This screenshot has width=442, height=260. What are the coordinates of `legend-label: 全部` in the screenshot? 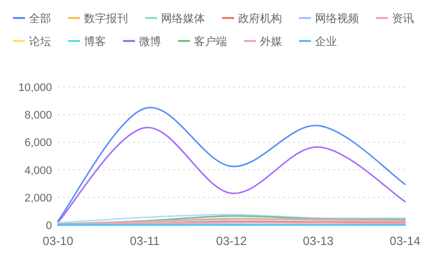 It's located at (40, 18).